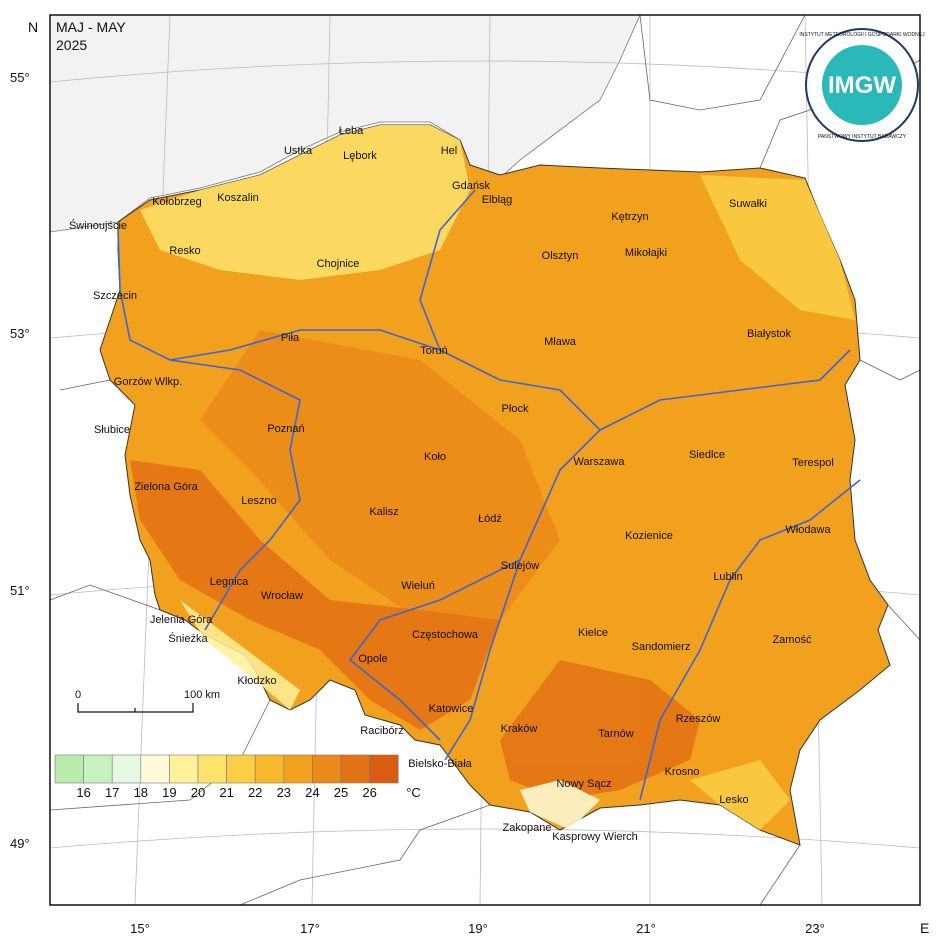 The image size is (945, 945). Describe the element at coordinates (418, 586) in the screenshot. I see `city-label: Wieluń` at that location.